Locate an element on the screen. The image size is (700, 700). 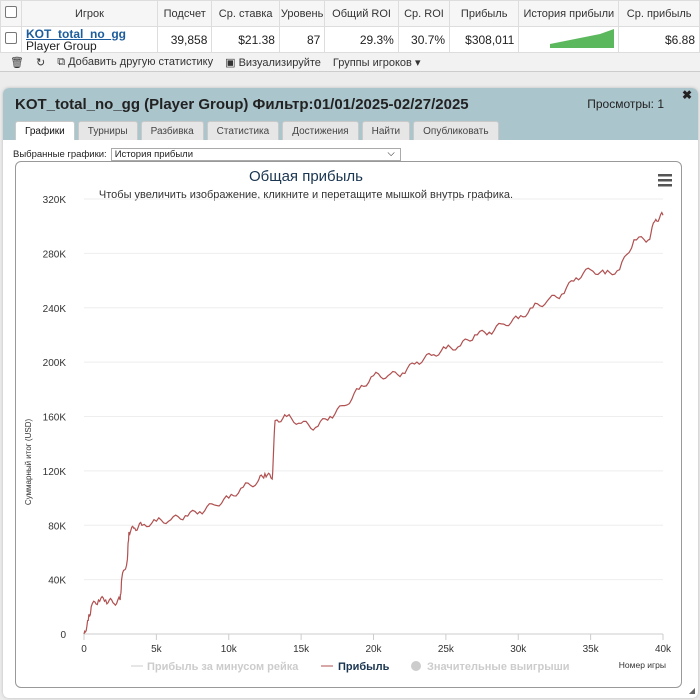
chart-select: История прибыли ⌵ is located at coordinates (255, 154).